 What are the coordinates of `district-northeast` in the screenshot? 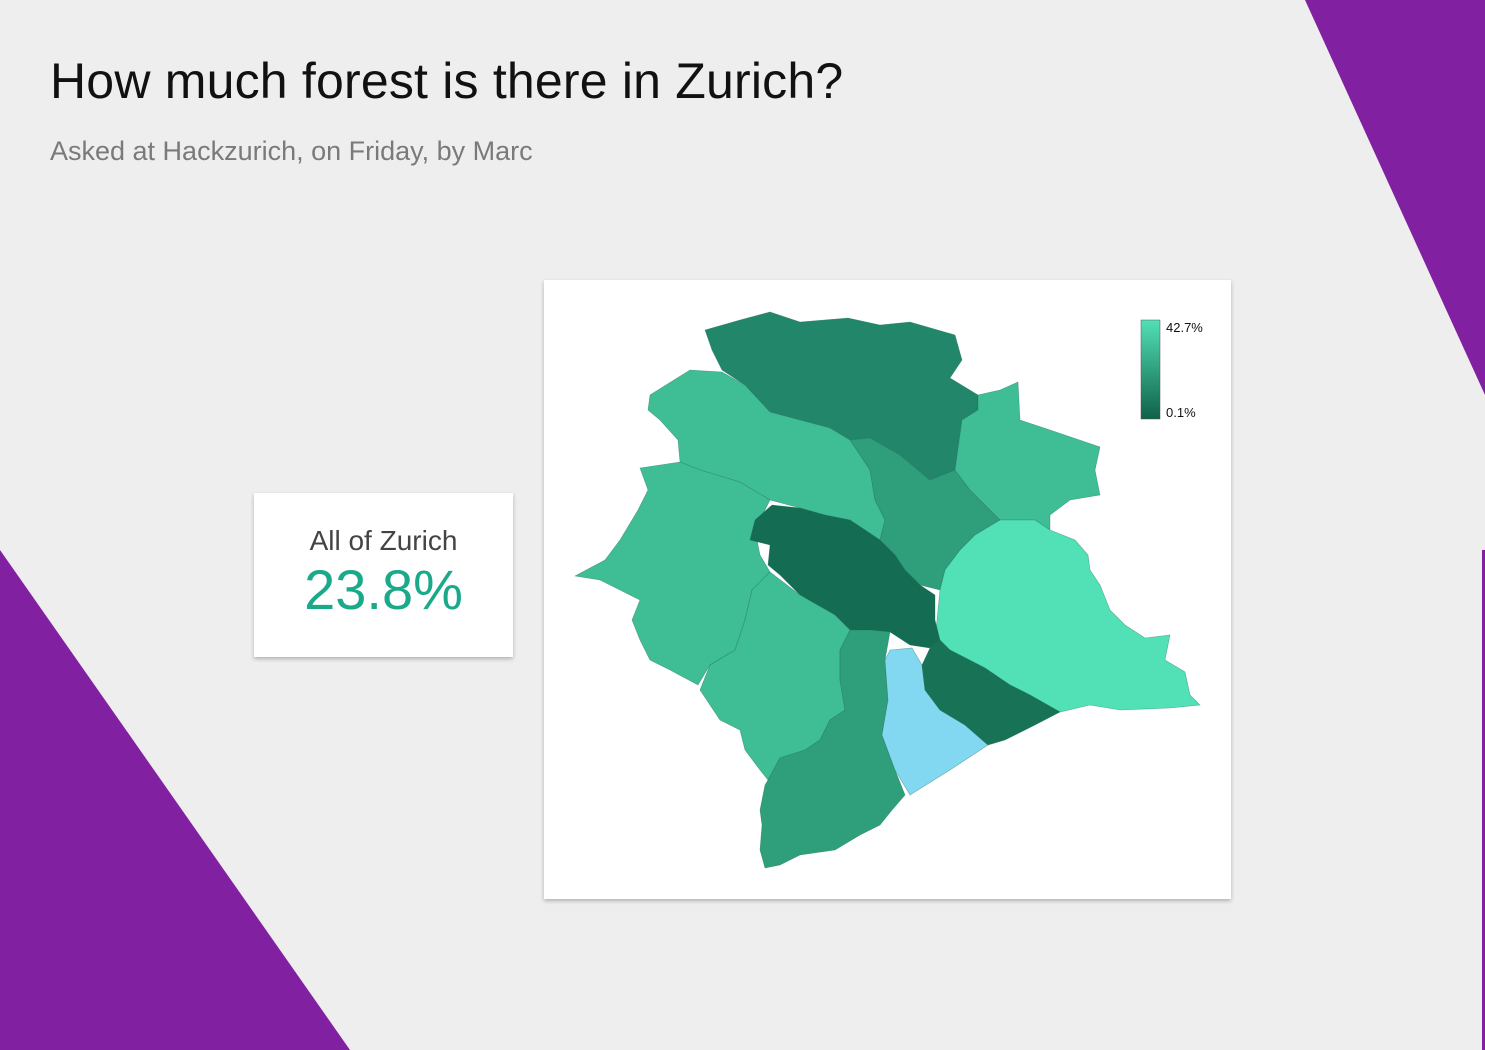 It's located at (1027, 456).